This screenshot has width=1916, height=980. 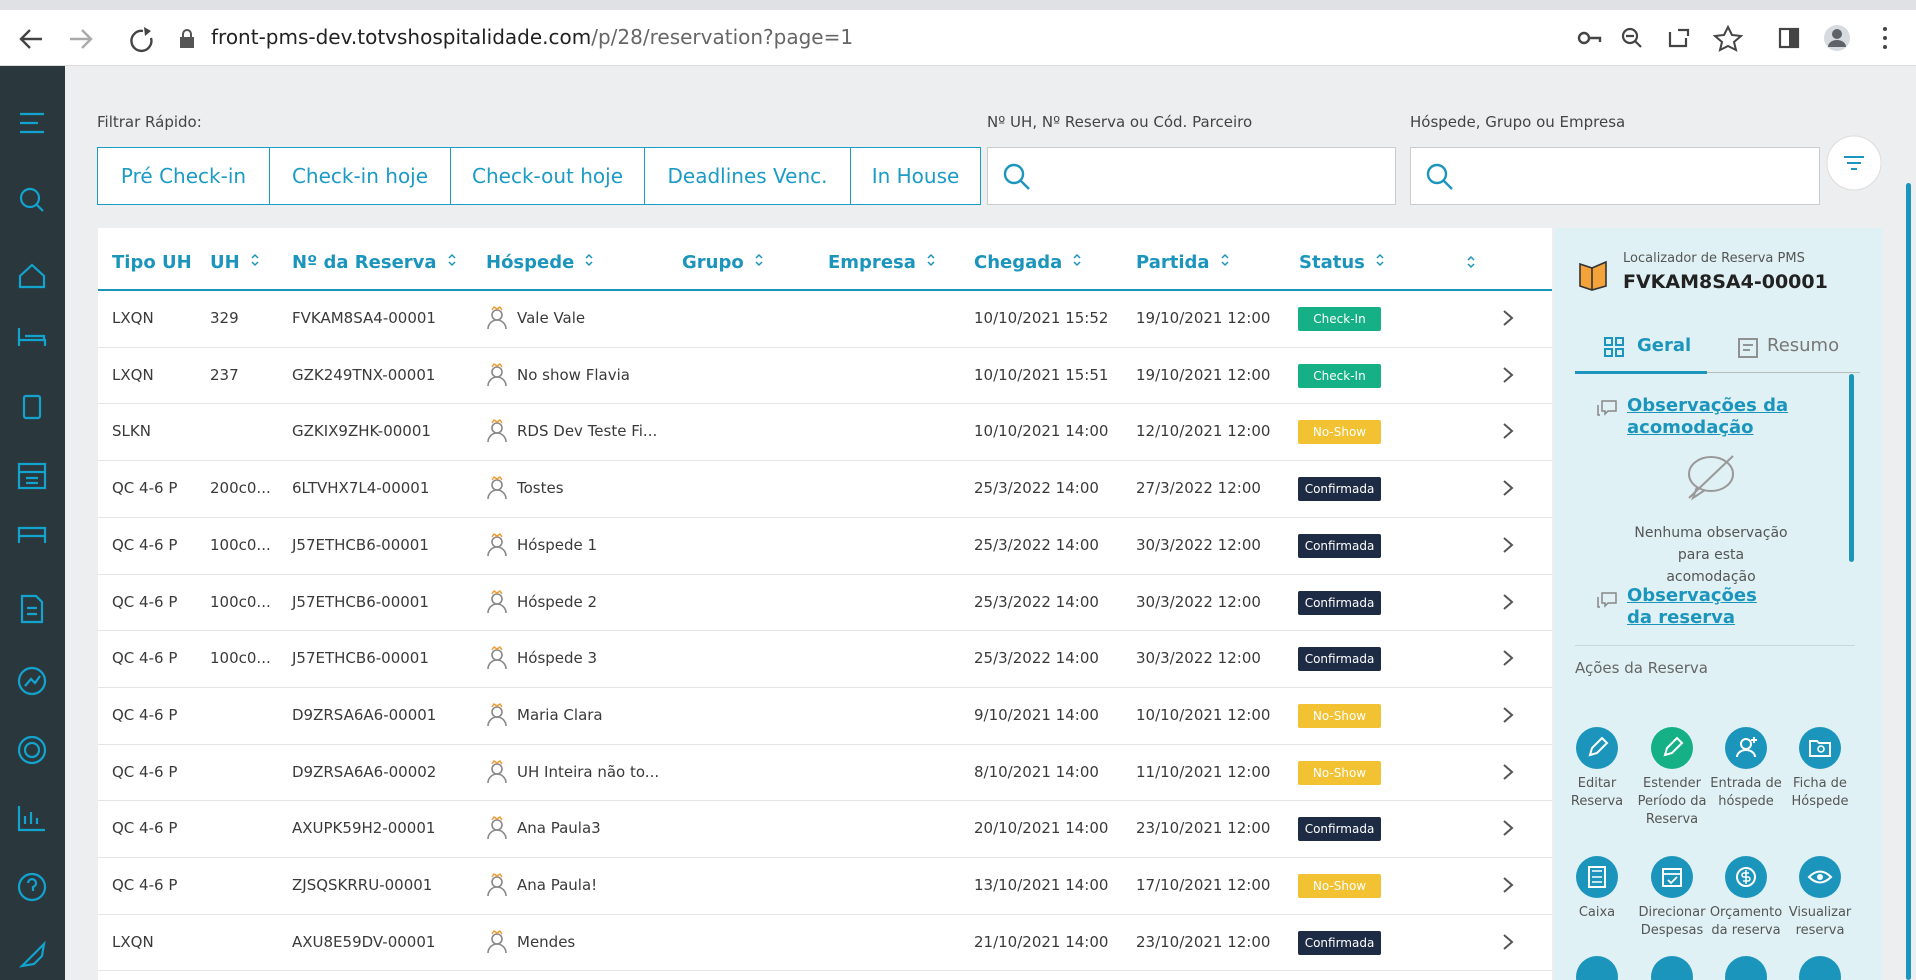 I want to click on quick-filter-button: Deadlines Venc., so click(x=747, y=176).